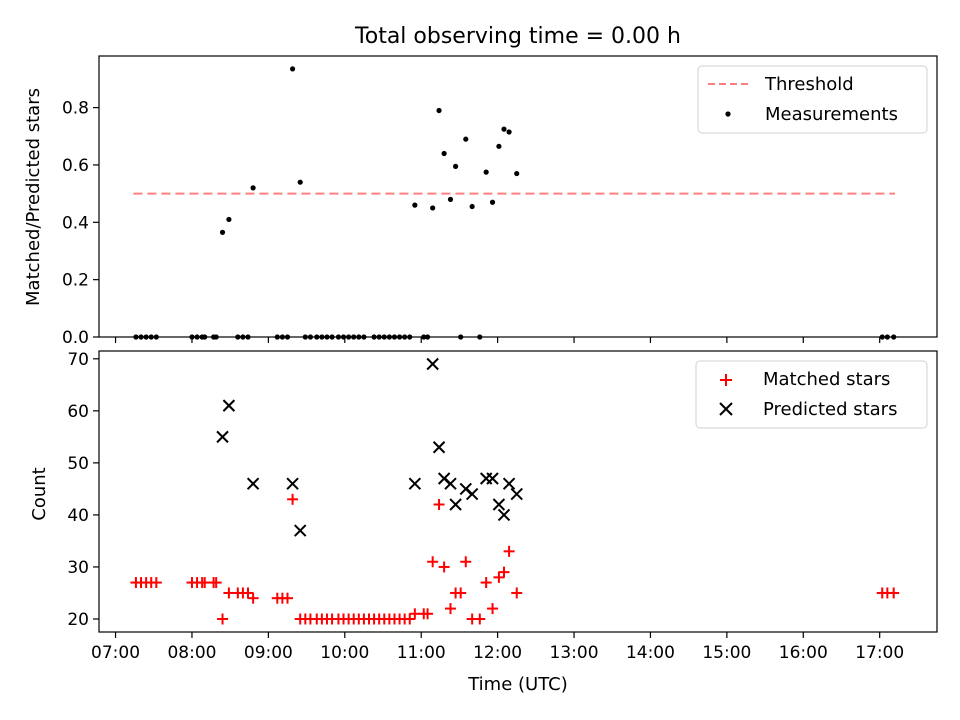  Describe the element at coordinates (83, 490) in the screenshot. I see `bottom-y-axis: 20 30 40 50 60 70` at that location.